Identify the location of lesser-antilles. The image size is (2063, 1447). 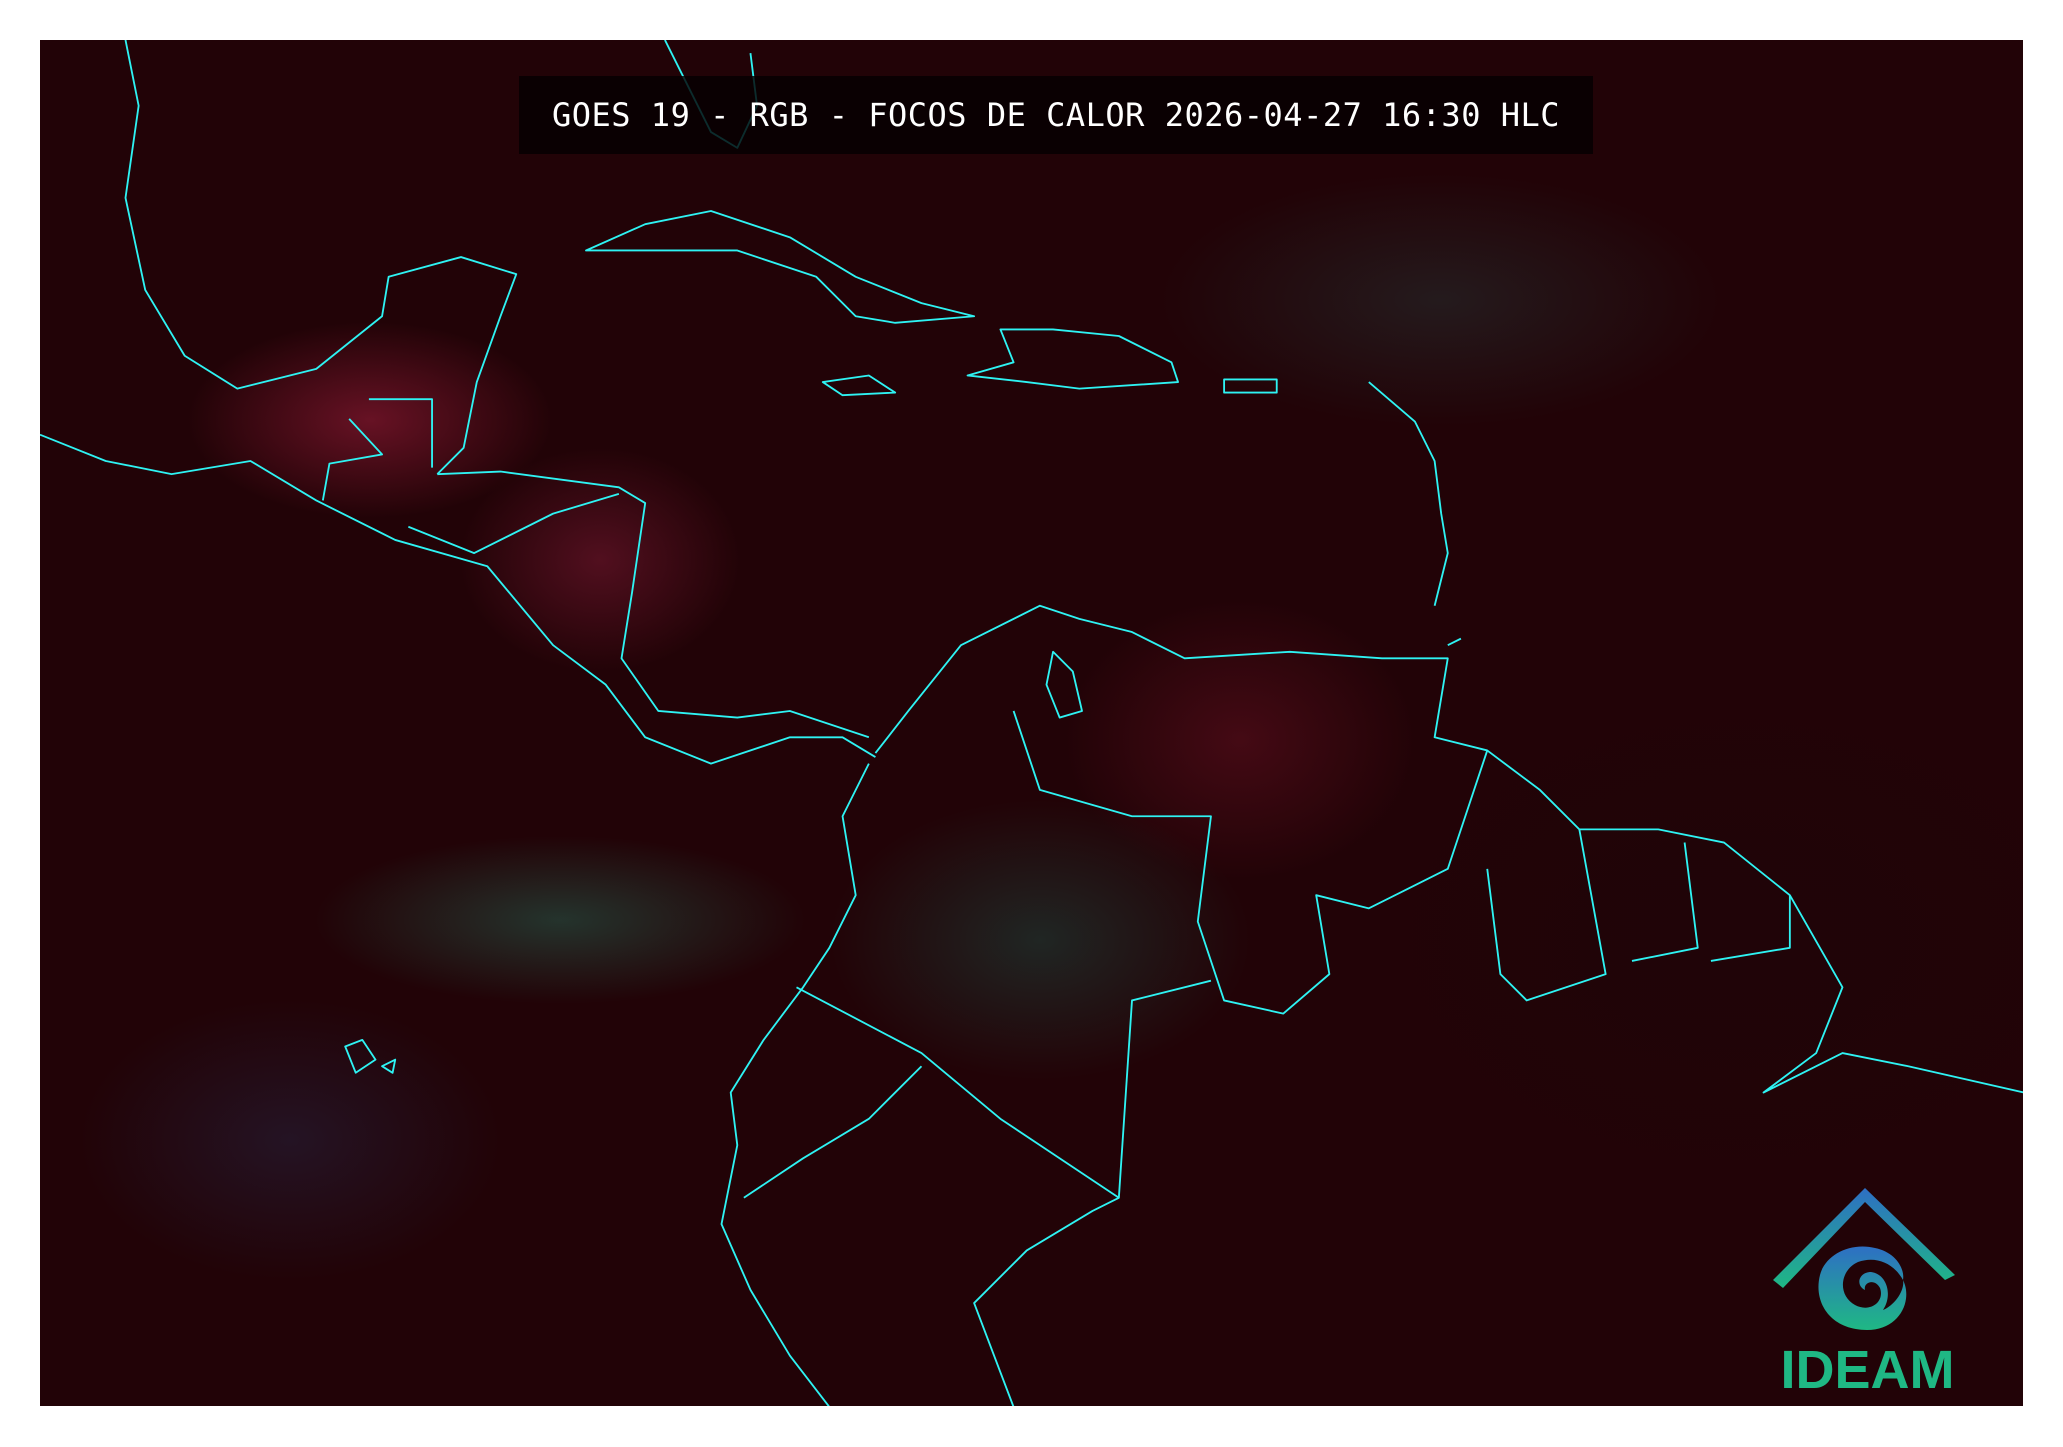
(1415, 514).